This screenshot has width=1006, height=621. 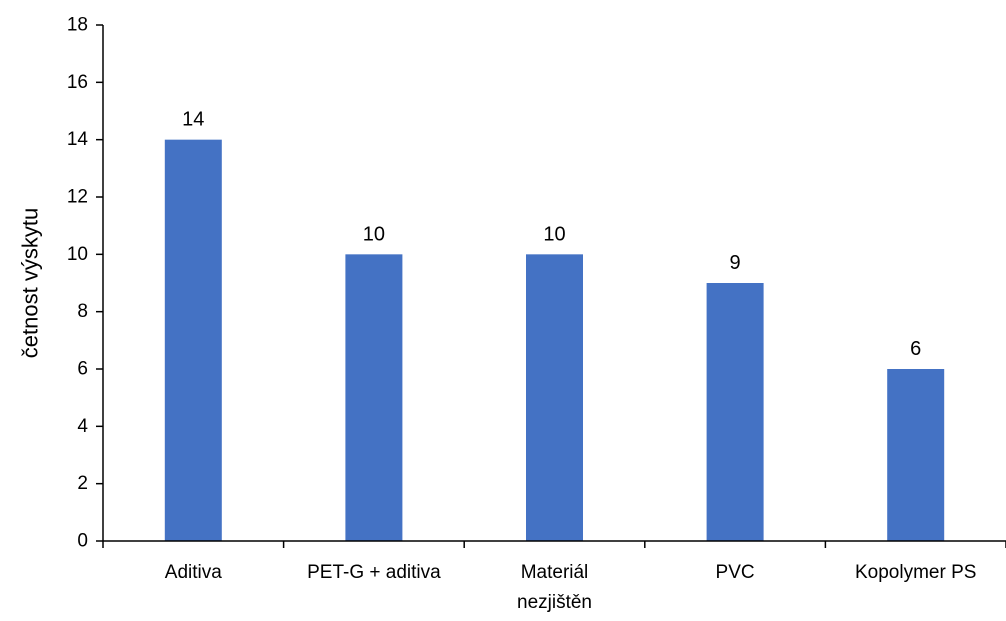 What do you see at coordinates (77, 197) in the screenshot?
I see `y-tick-label: 12` at bounding box center [77, 197].